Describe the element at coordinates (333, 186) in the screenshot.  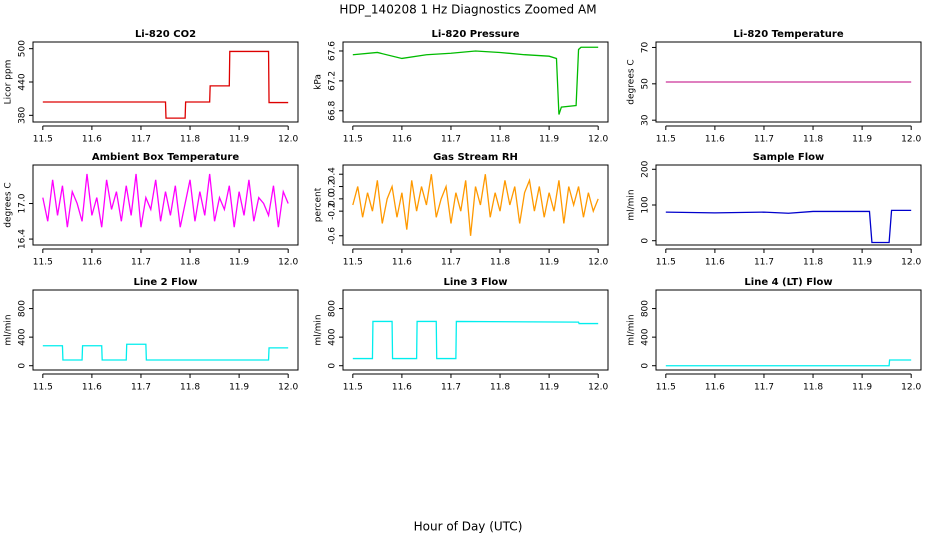
I see `y-tick-label: 0.2` at that location.